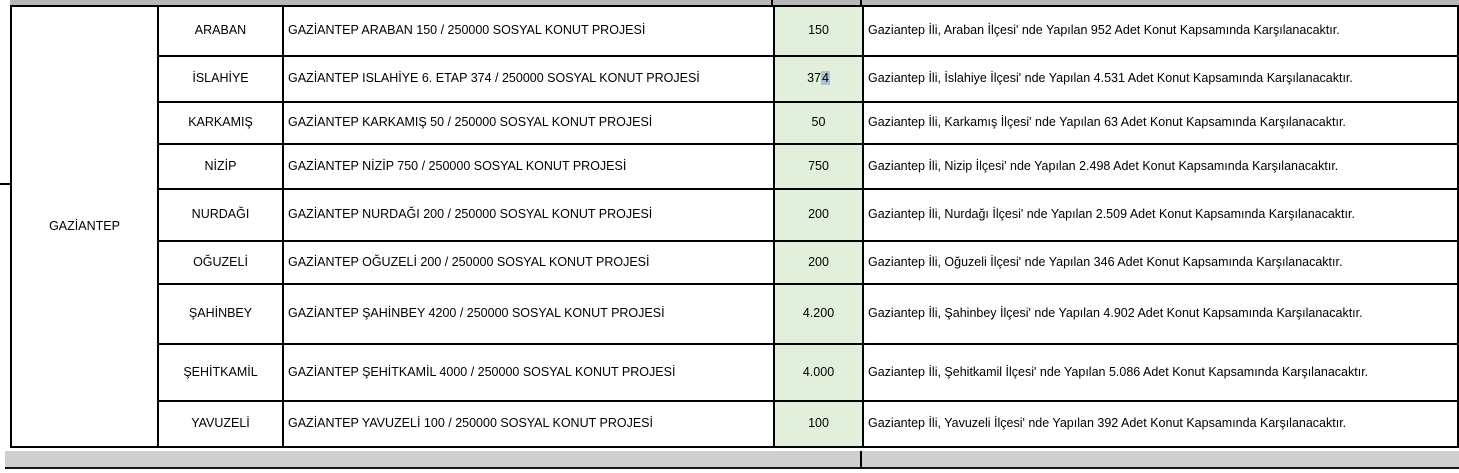  I want to click on count-cell: 150, so click(818, 31).